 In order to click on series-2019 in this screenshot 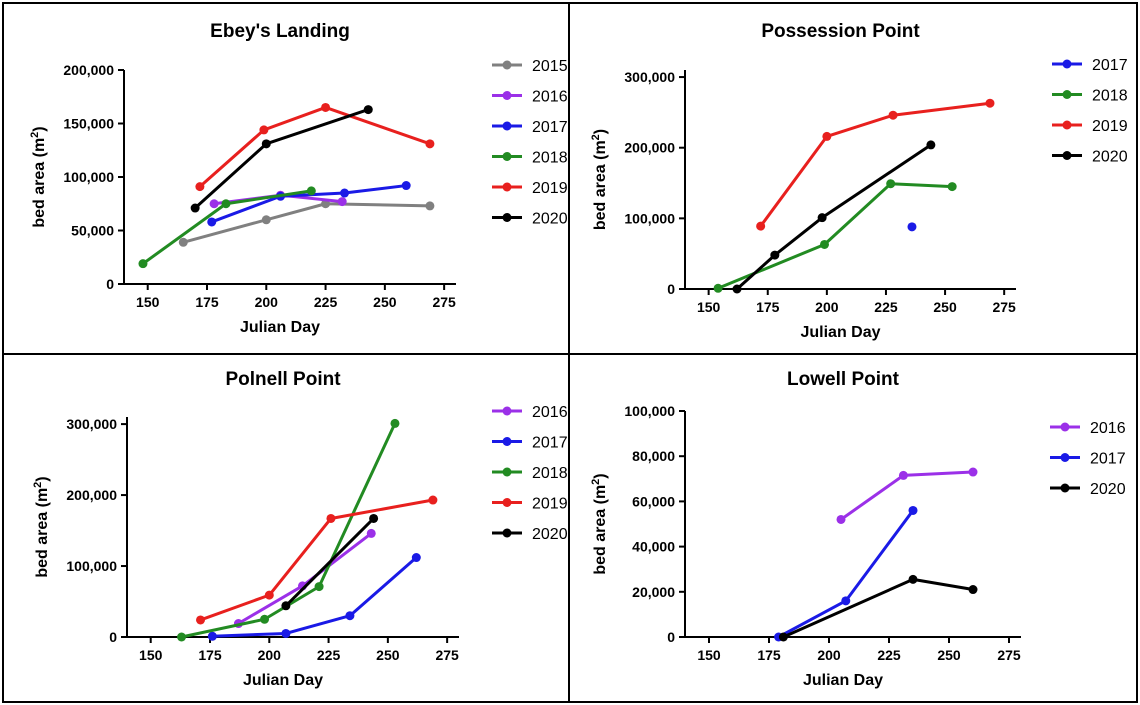, I will do `click(317, 560)`.